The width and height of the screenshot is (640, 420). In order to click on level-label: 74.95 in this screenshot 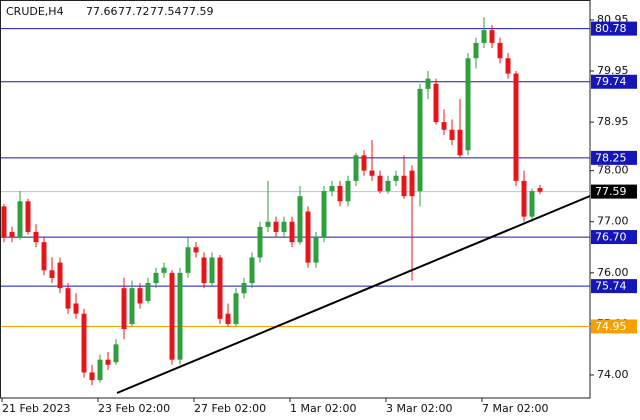, I will do `click(611, 326)`.